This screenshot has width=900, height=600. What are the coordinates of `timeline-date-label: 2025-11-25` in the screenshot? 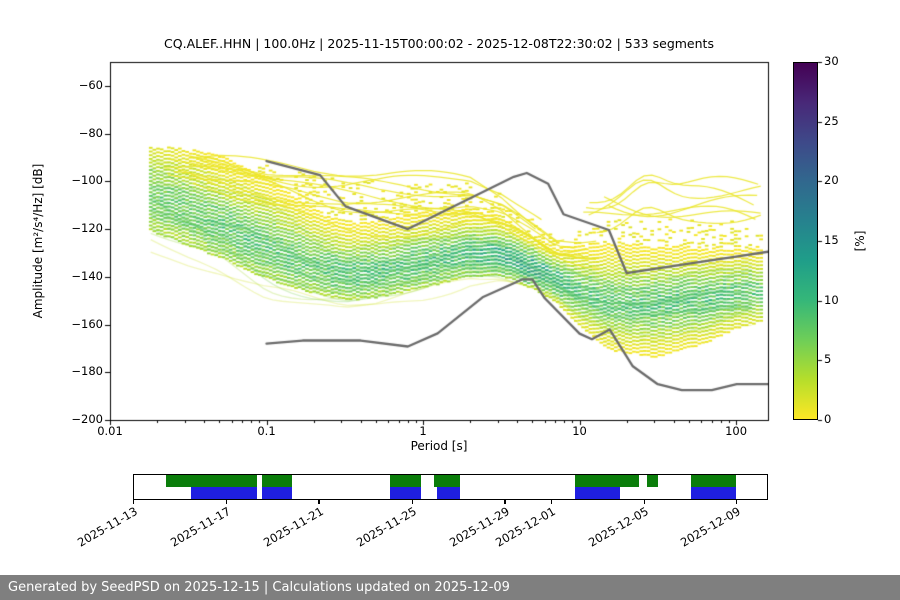 It's located at (386, 527).